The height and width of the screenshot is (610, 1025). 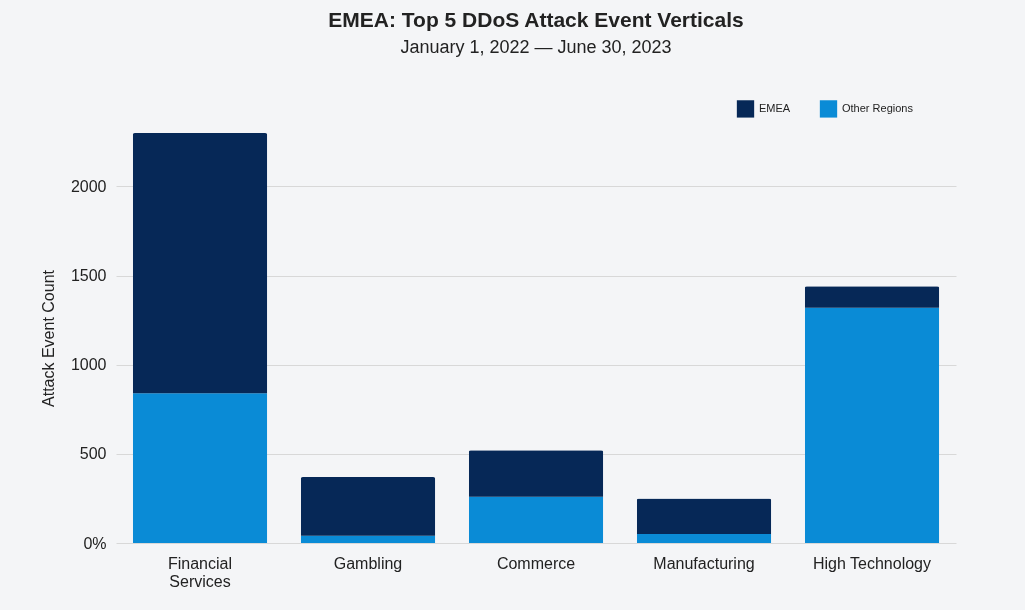 What do you see at coordinates (536, 563) in the screenshot?
I see `x-tick-label: Commerce` at bounding box center [536, 563].